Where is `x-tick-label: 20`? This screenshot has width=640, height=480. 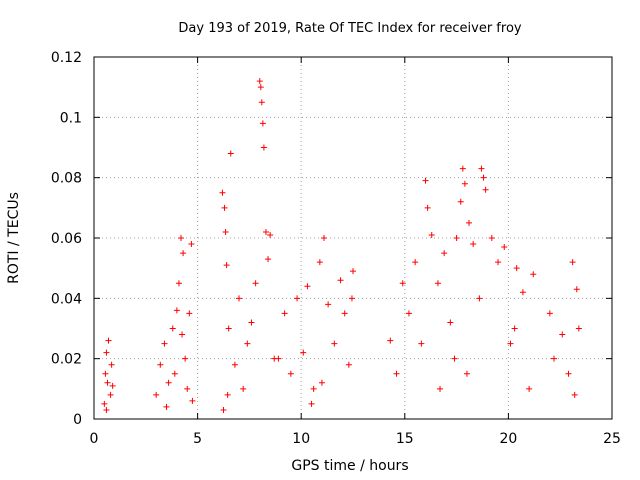 x-tick-label: 20 is located at coordinates (508, 439).